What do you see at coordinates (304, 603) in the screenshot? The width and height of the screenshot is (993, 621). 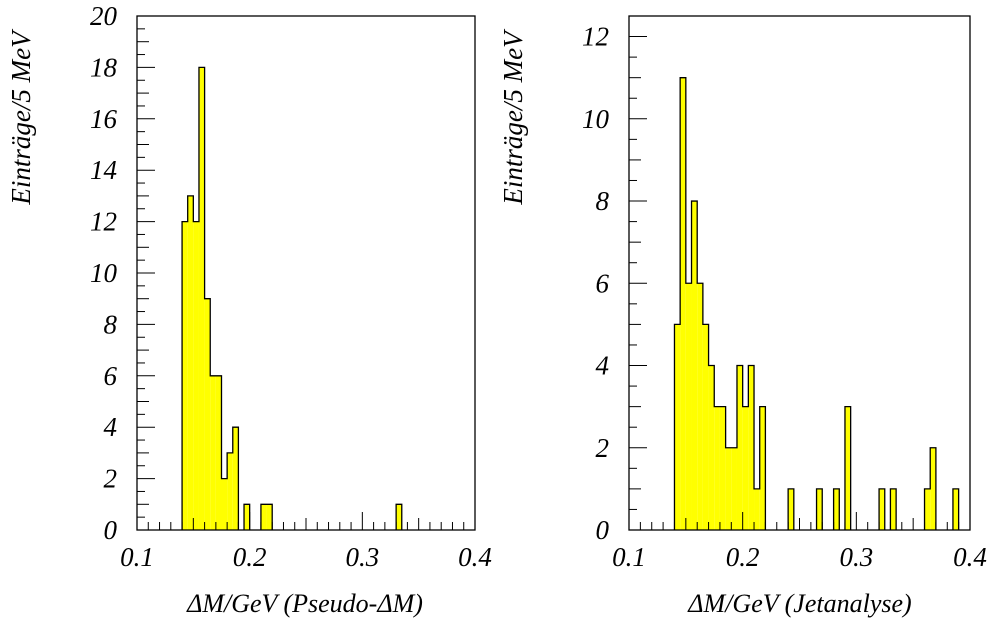 I see `x-axis-label: ΔM/GeV (Pseudo-ΔM)` at bounding box center [304, 603].